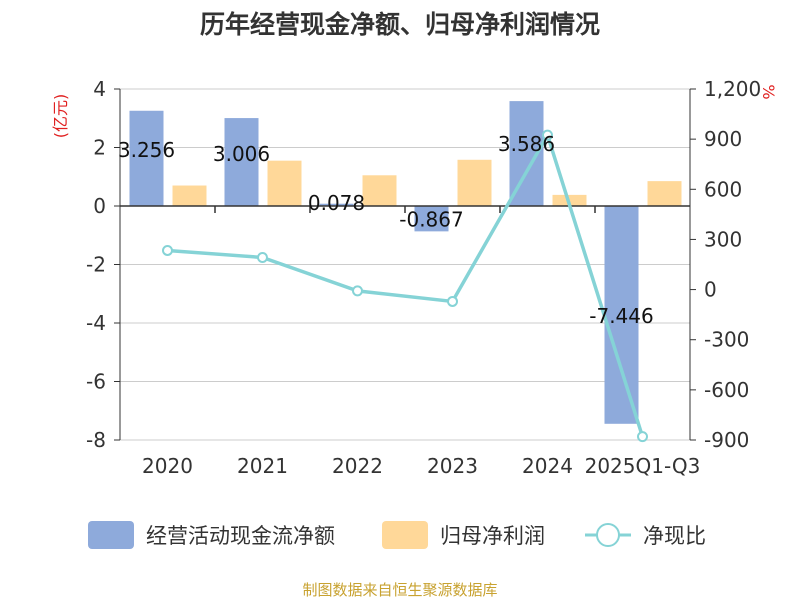  What do you see at coordinates (492, 536) in the screenshot?
I see `legend-label: 归母净利润` at bounding box center [492, 536].